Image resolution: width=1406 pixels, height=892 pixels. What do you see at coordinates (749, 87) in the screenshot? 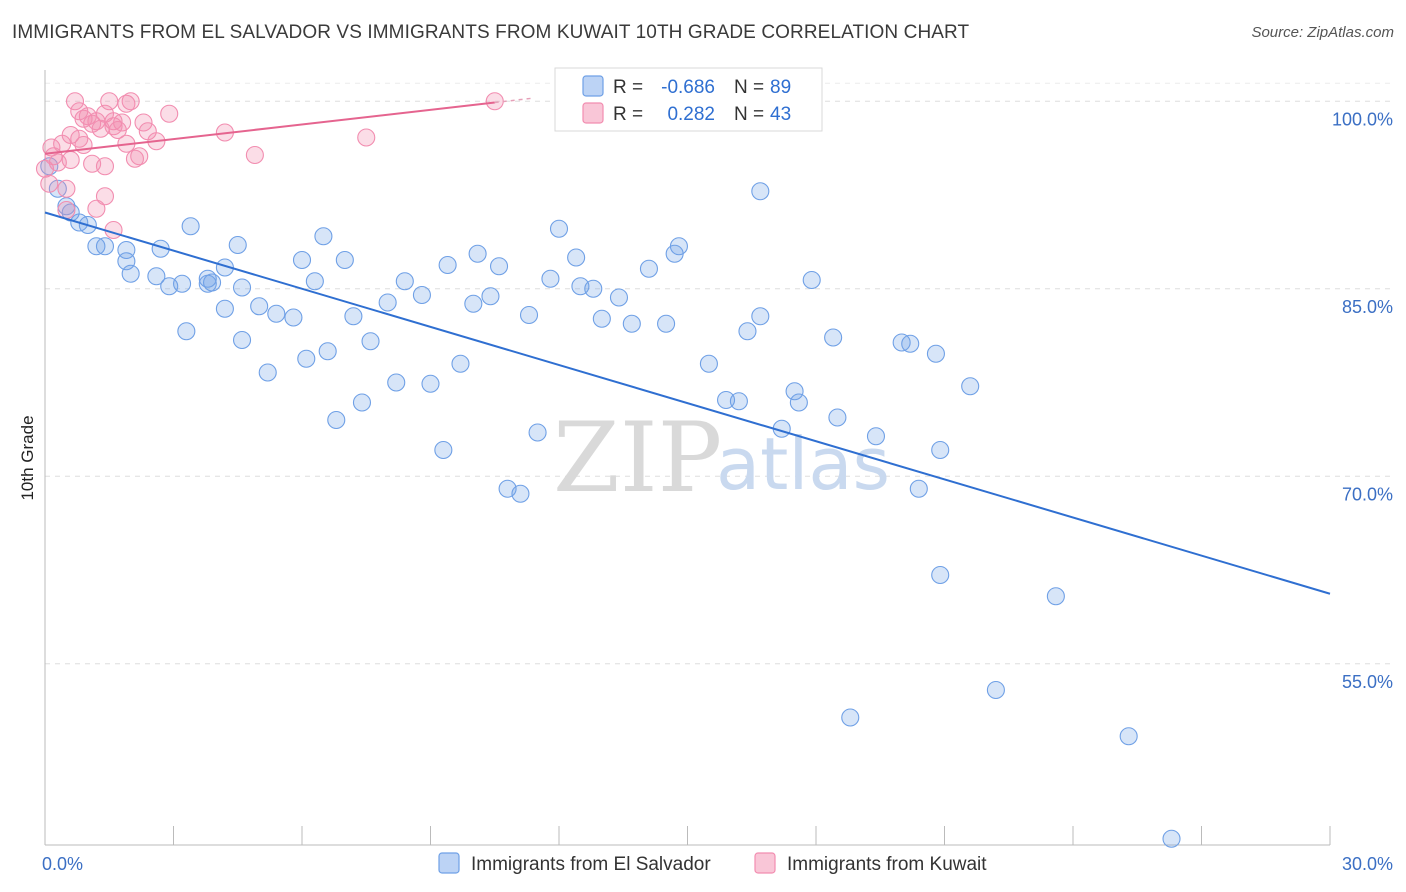
I see `legend-n-label-1: N =` at bounding box center [749, 87].